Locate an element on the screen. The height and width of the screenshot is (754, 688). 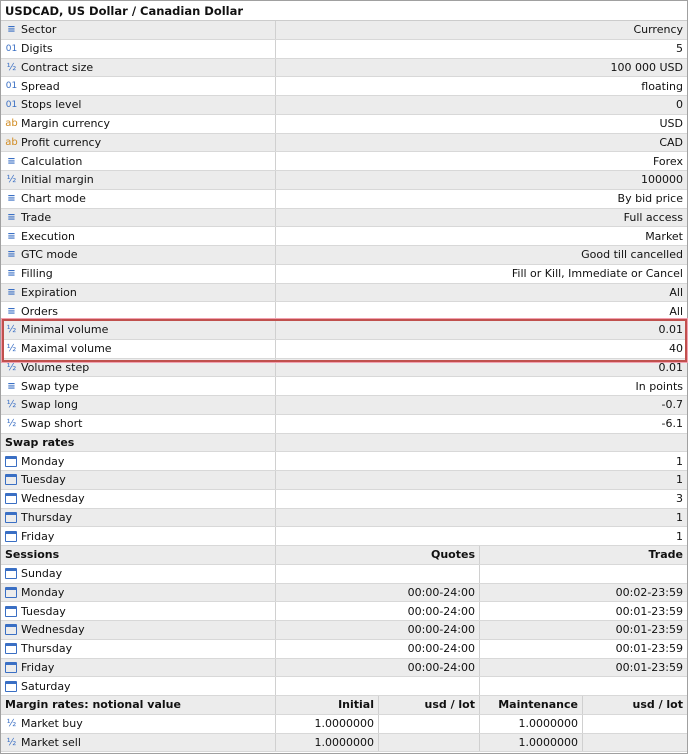
property-label-text: Swap long is located at coordinates (49, 405).